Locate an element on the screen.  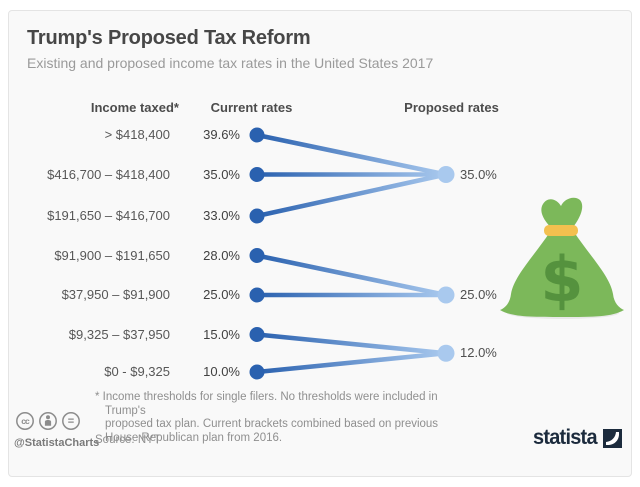
page-title: Trump's Proposed Tax Reform is located at coordinates (169, 38).